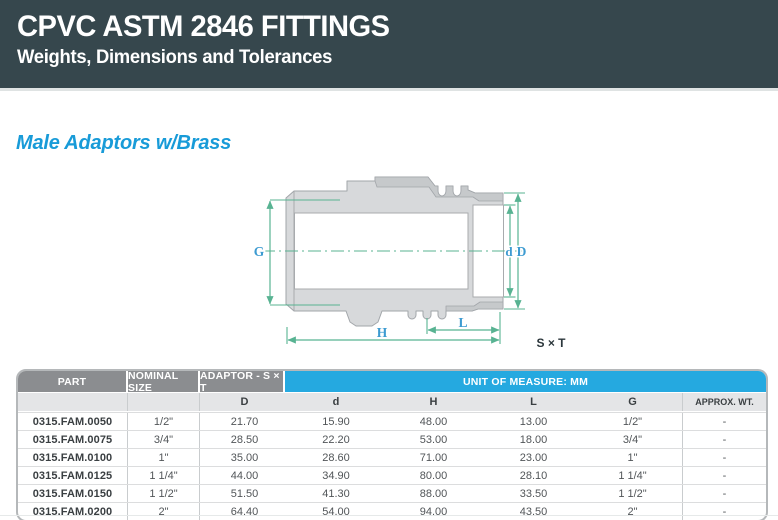 The width and height of the screenshot is (778, 520). I want to click on header-nominal-size: NOMINAL SIZE, so click(164, 382).